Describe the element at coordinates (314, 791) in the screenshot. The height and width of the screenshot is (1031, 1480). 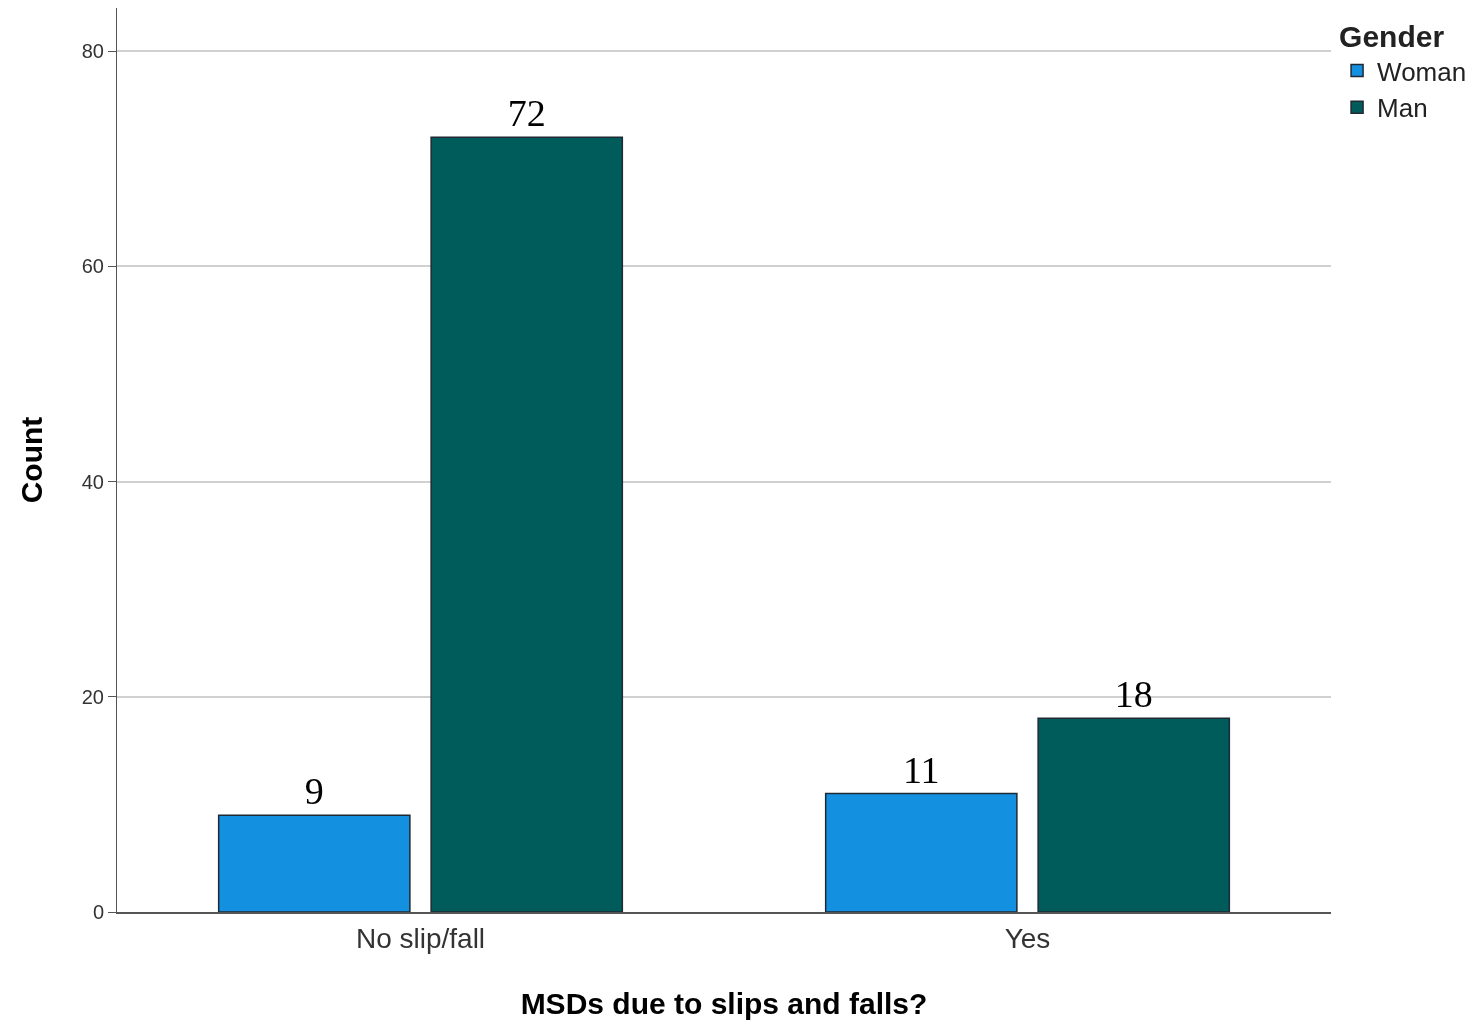
I see `data-label: 9` at that location.